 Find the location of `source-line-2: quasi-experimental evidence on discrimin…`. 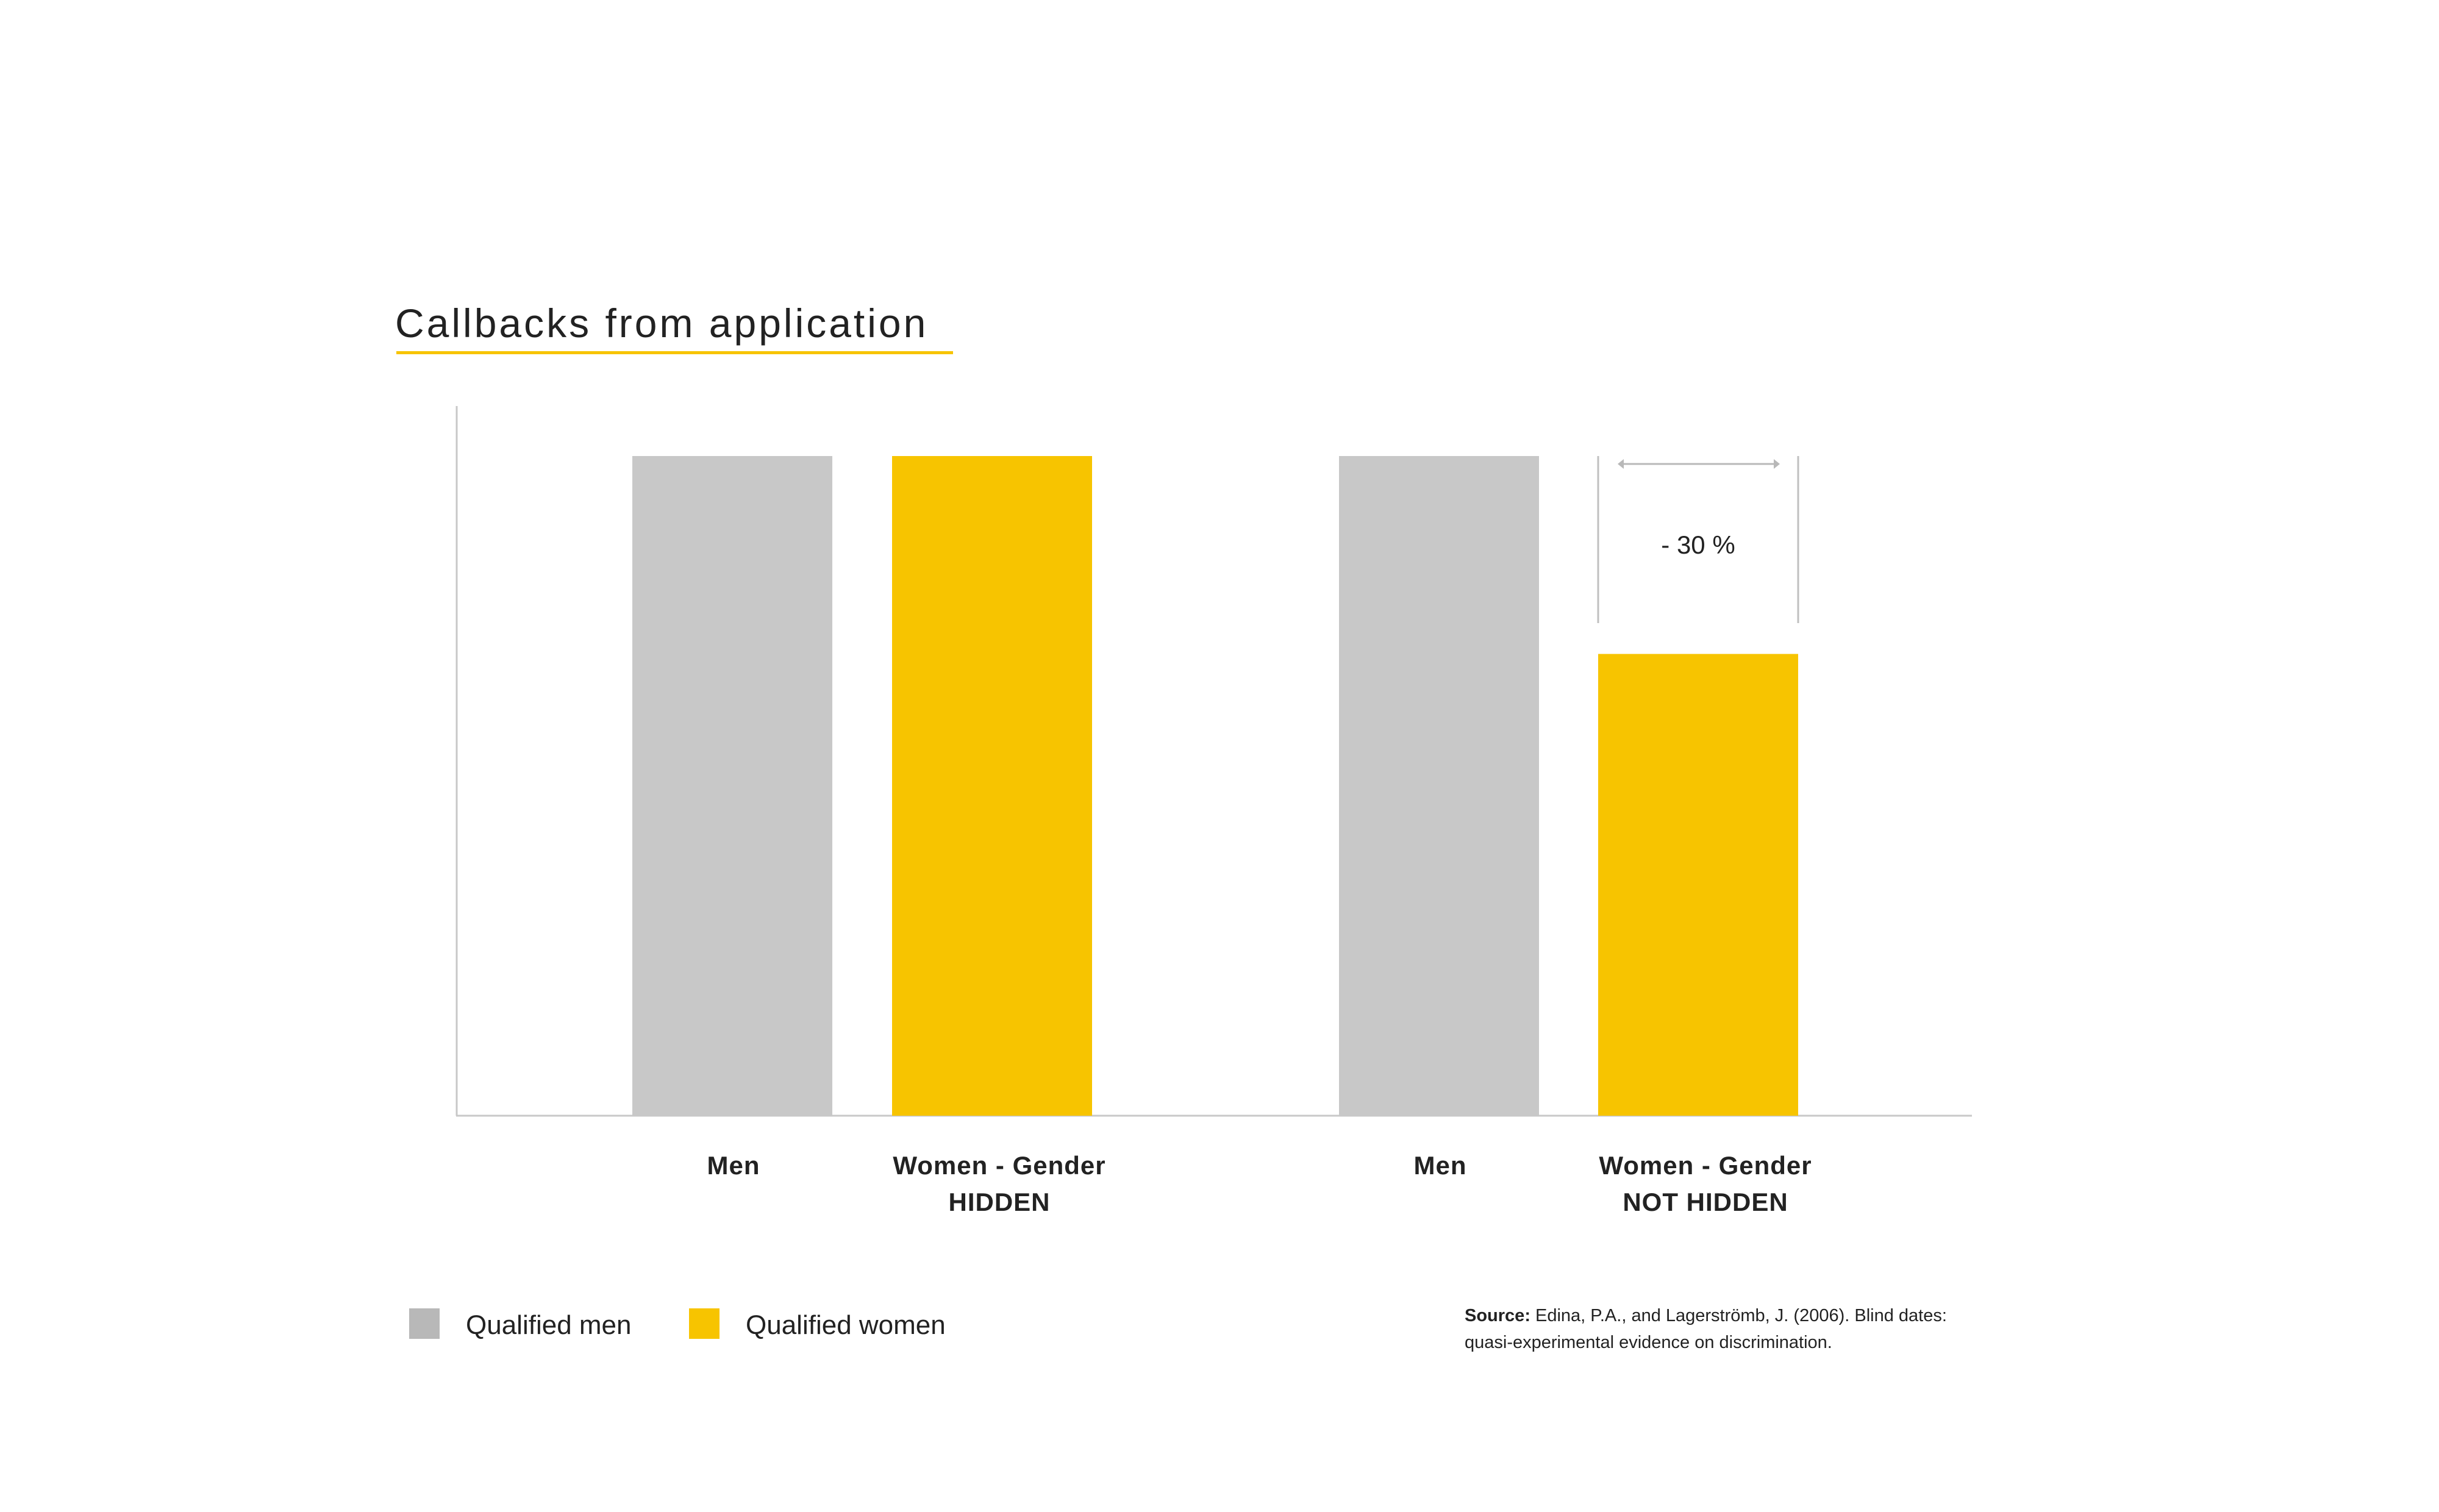

source-line-2: quasi-experimental evidence on discrimin… is located at coordinates (1648, 1342).